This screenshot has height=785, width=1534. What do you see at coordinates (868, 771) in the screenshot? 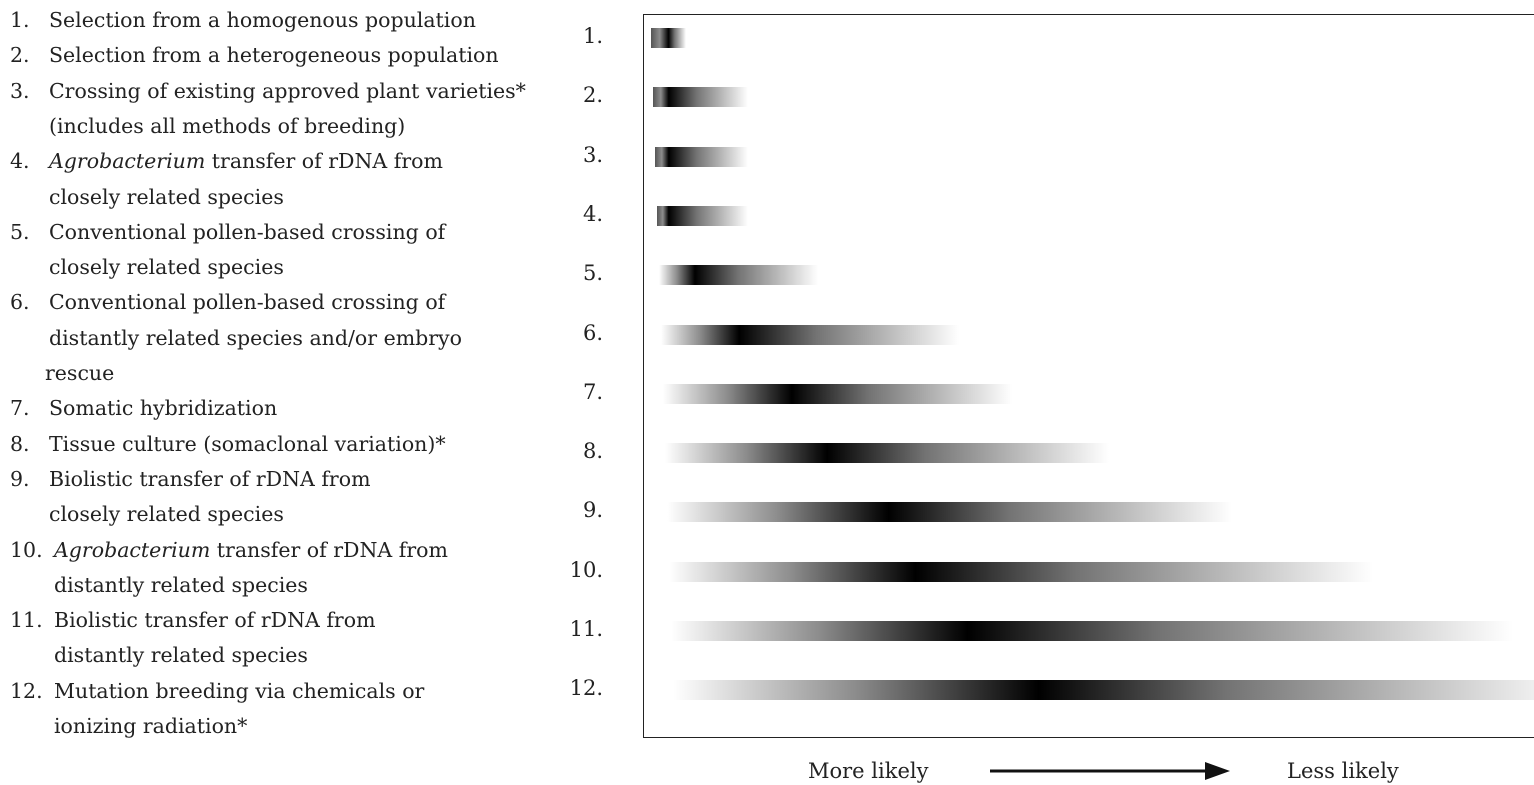
I see `axis-left-label: More likely` at bounding box center [868, 771].